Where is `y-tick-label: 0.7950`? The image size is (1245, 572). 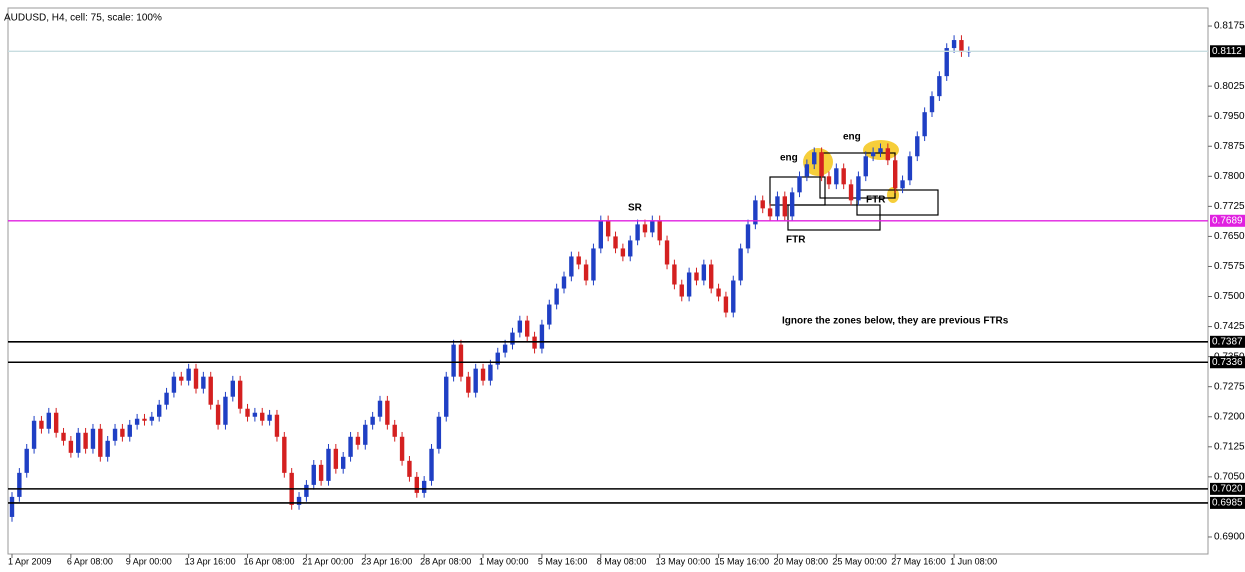
y-tick-label: 0.7950 is located at coordinates (1229, 116).